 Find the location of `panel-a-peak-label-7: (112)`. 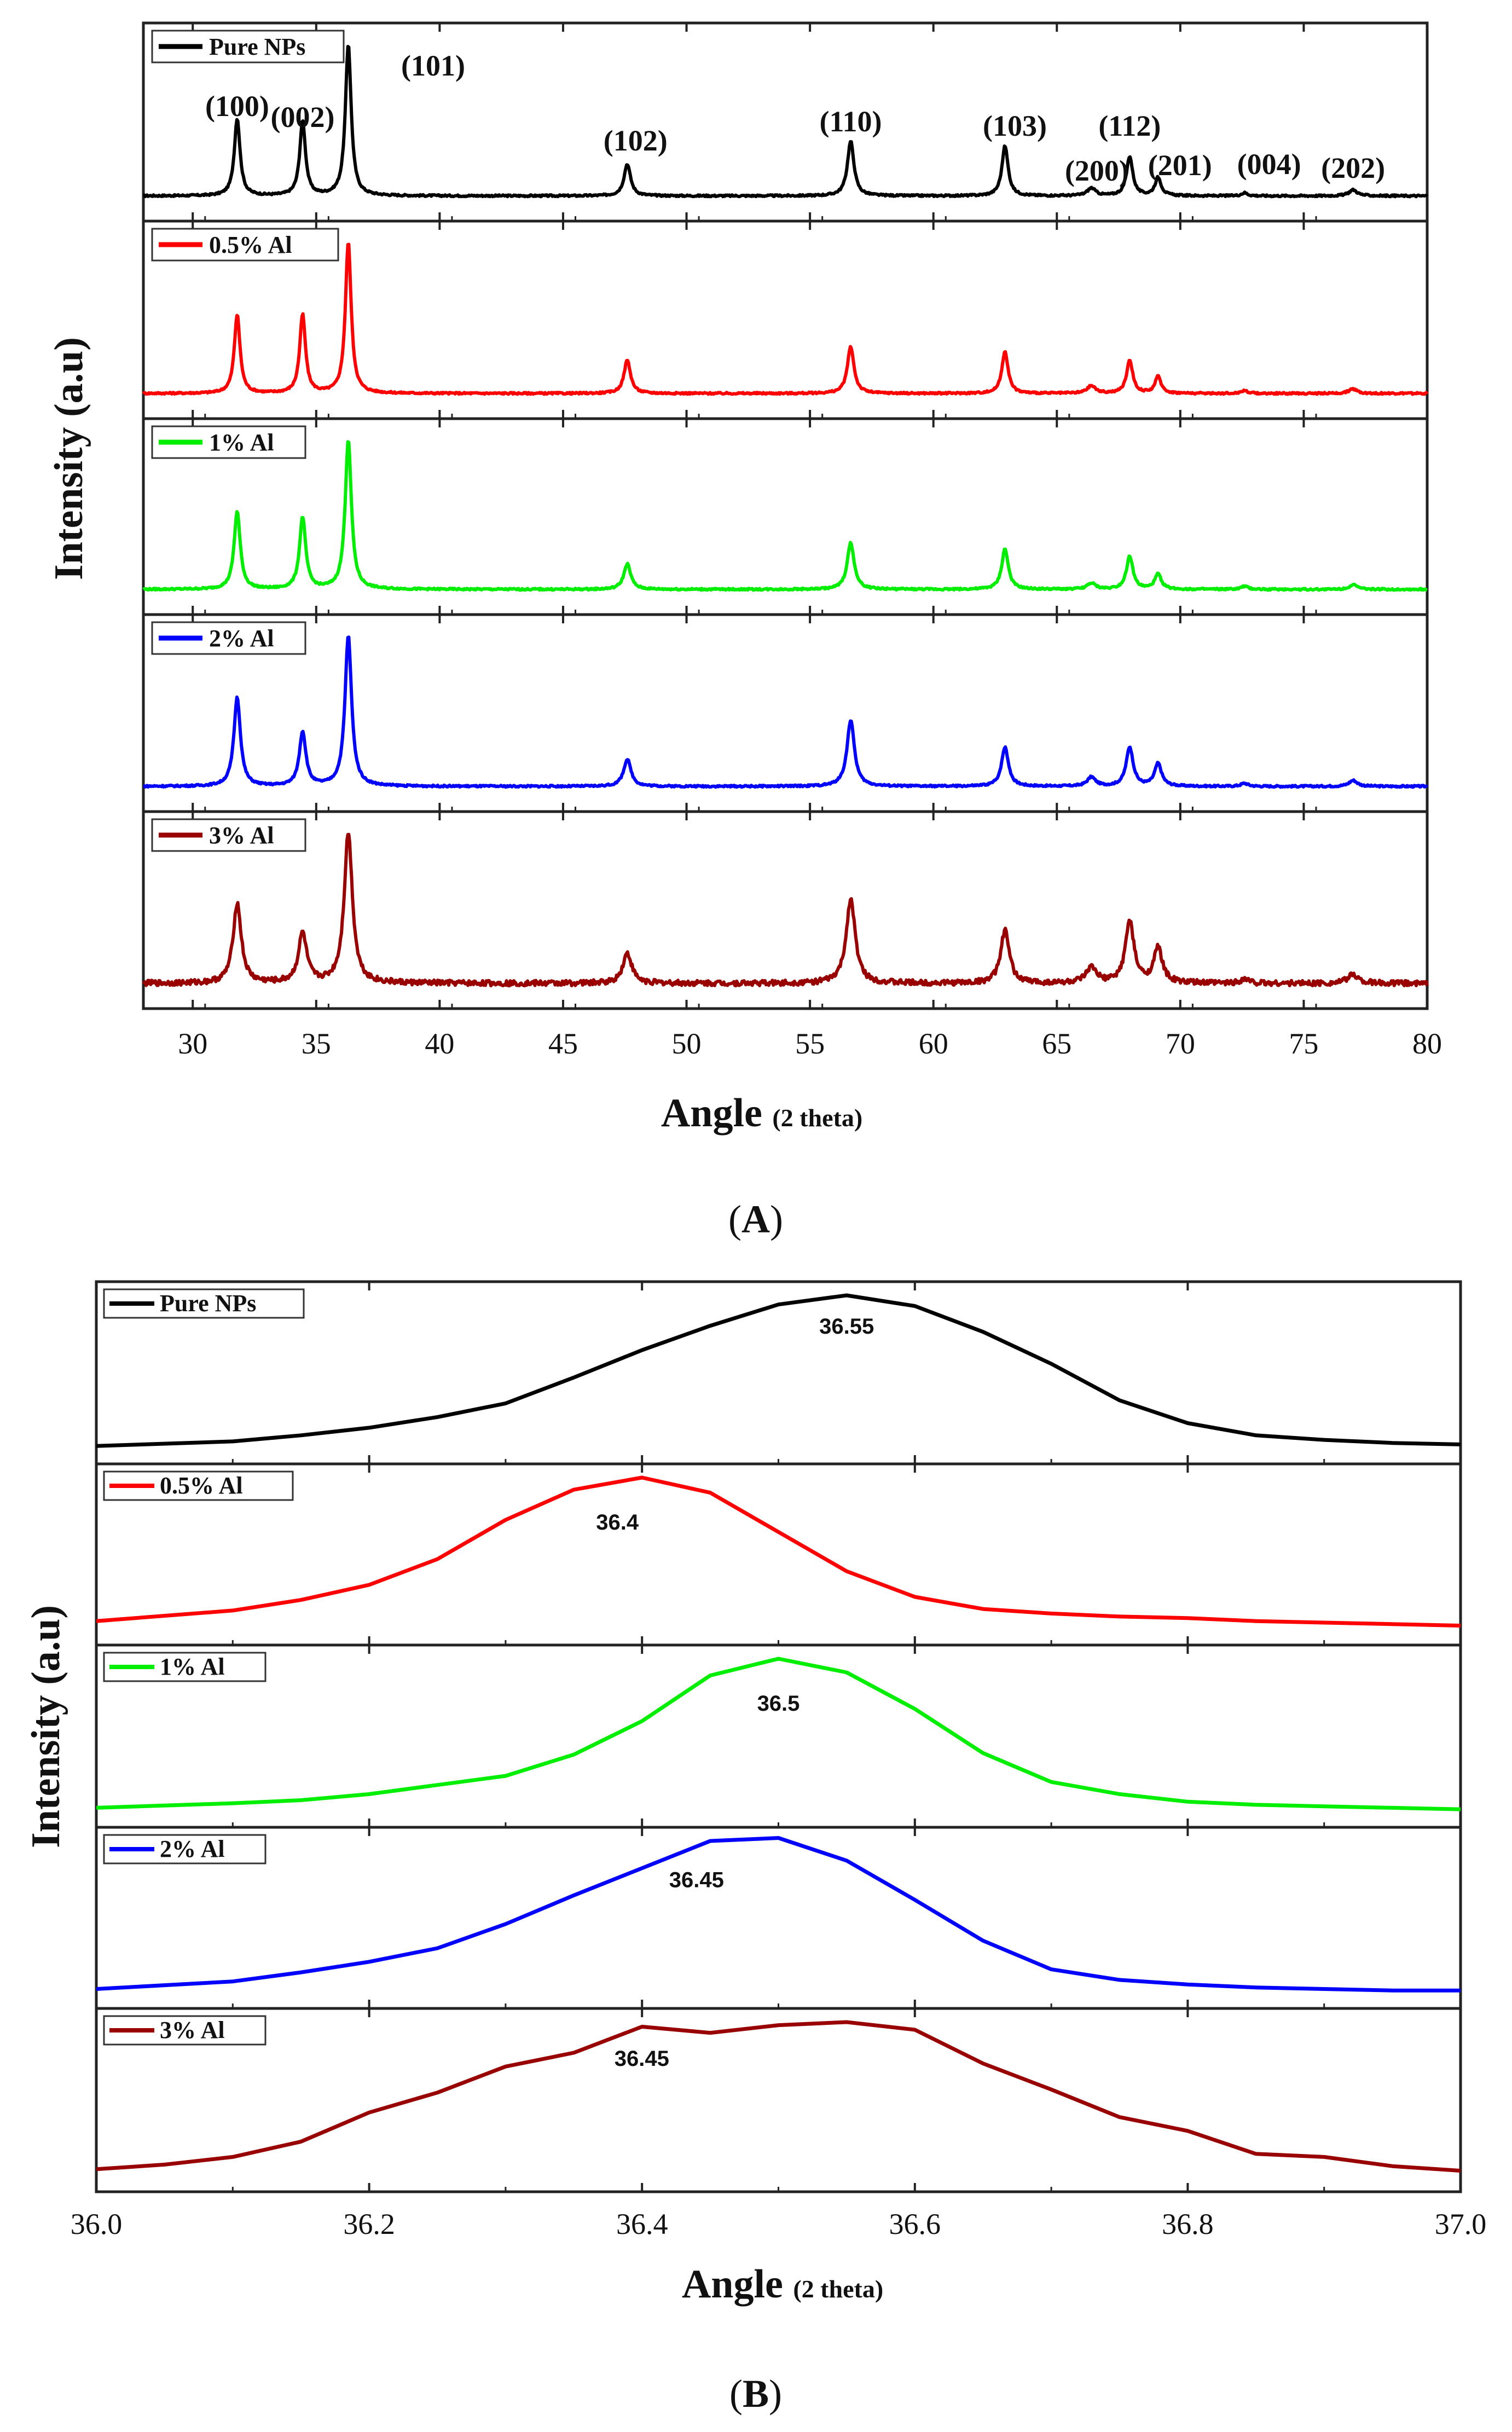

panel-a-peak-label-7: (112) is located at coordinates (1129, 125).